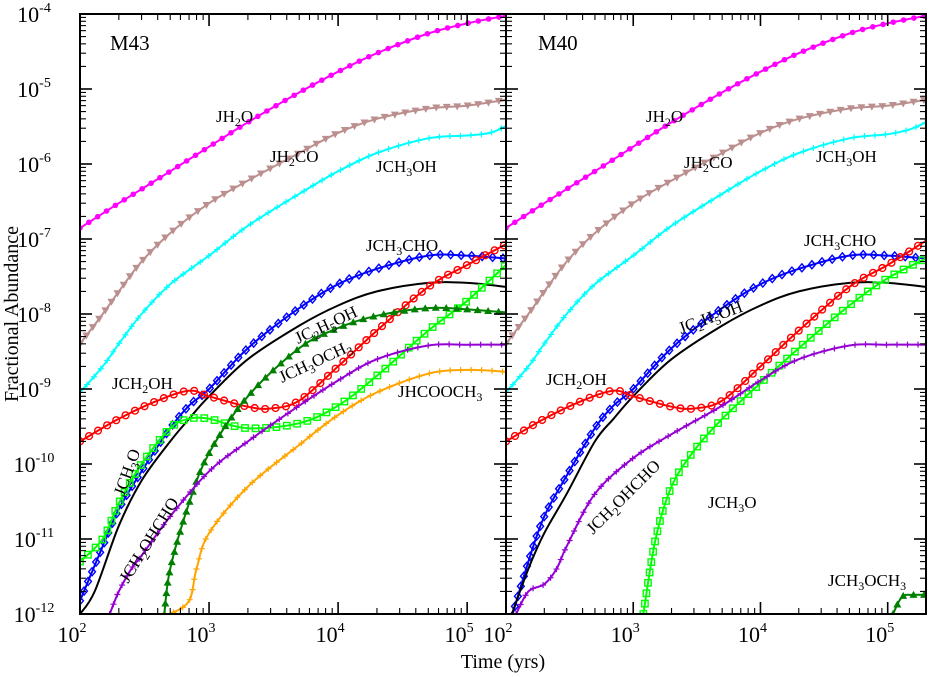 The image size is (932, 677). I want to click on m40-label-c2h5oh-text: JC, so click(687, 326).